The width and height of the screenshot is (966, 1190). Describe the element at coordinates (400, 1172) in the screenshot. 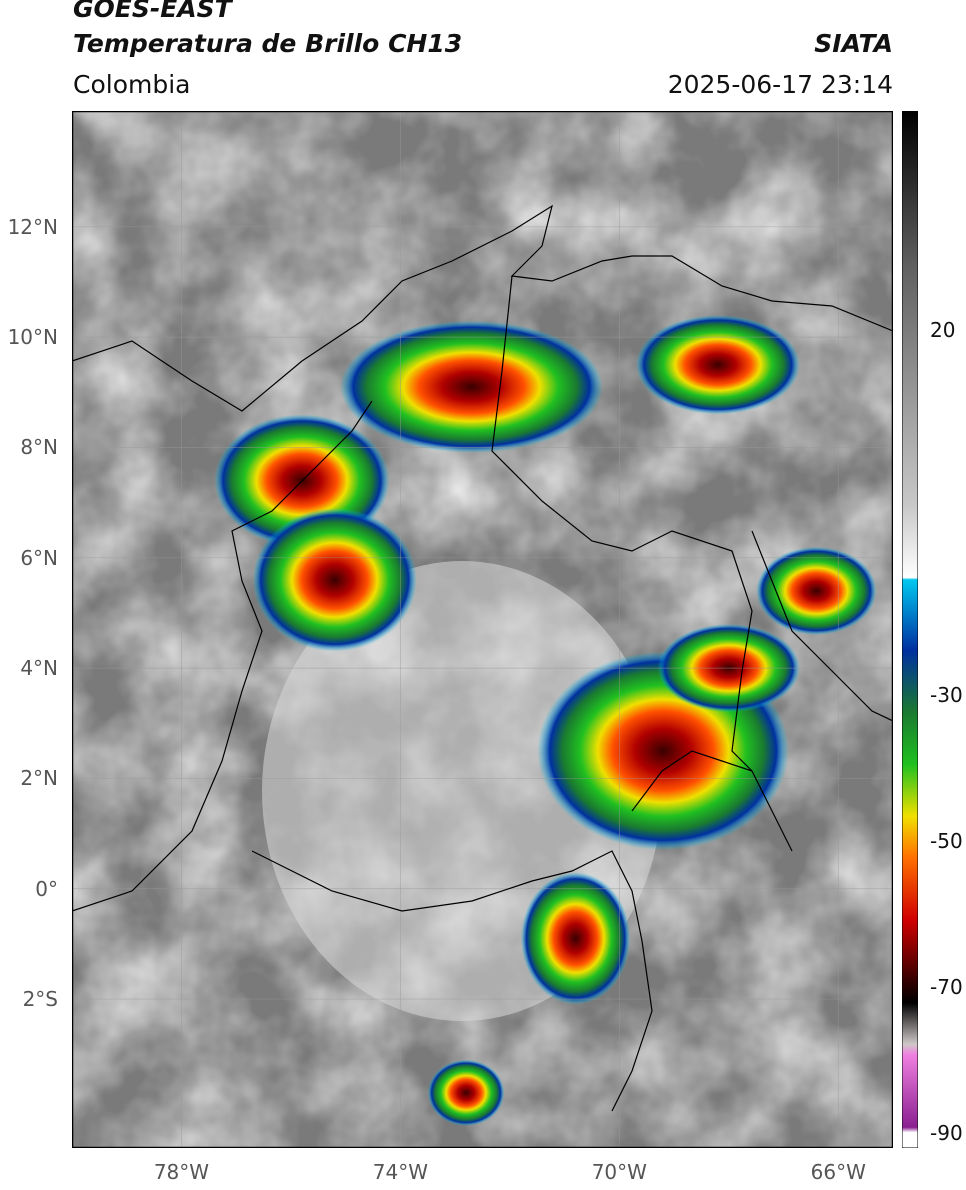

I see `lon-tick-label: 74°W` at that location.